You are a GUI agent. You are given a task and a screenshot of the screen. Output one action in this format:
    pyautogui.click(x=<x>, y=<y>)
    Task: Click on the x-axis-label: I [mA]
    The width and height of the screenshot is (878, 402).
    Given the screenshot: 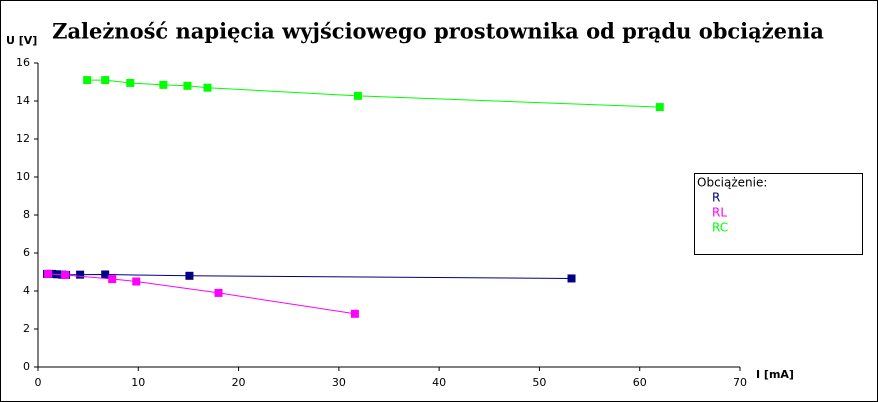 What is the action you would take?
    pyautogui.click(x=775, y=374)
    